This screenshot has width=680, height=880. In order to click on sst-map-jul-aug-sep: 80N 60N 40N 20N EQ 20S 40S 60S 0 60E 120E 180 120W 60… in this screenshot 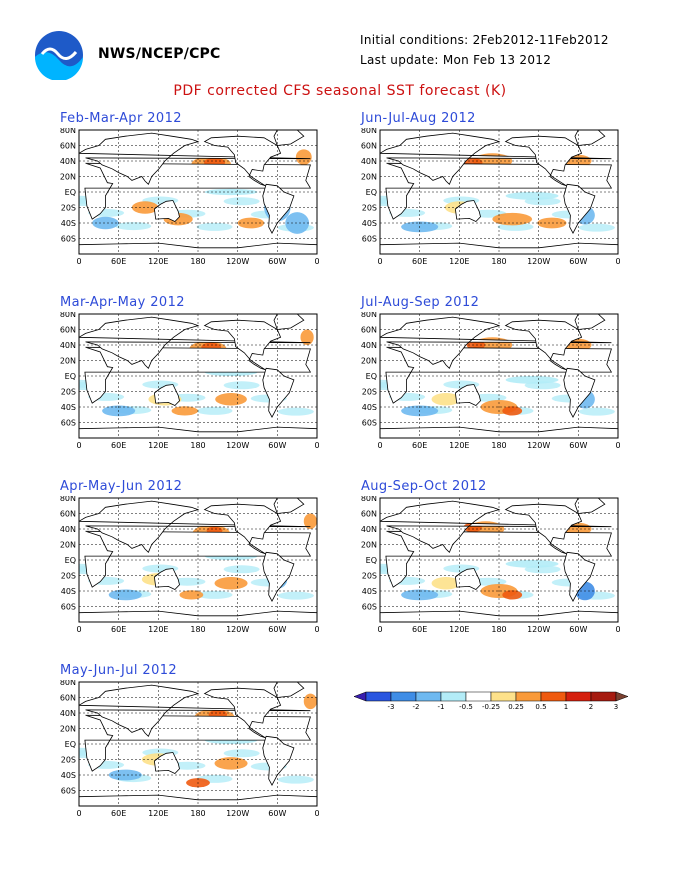, I will do `click(490, 383)`.